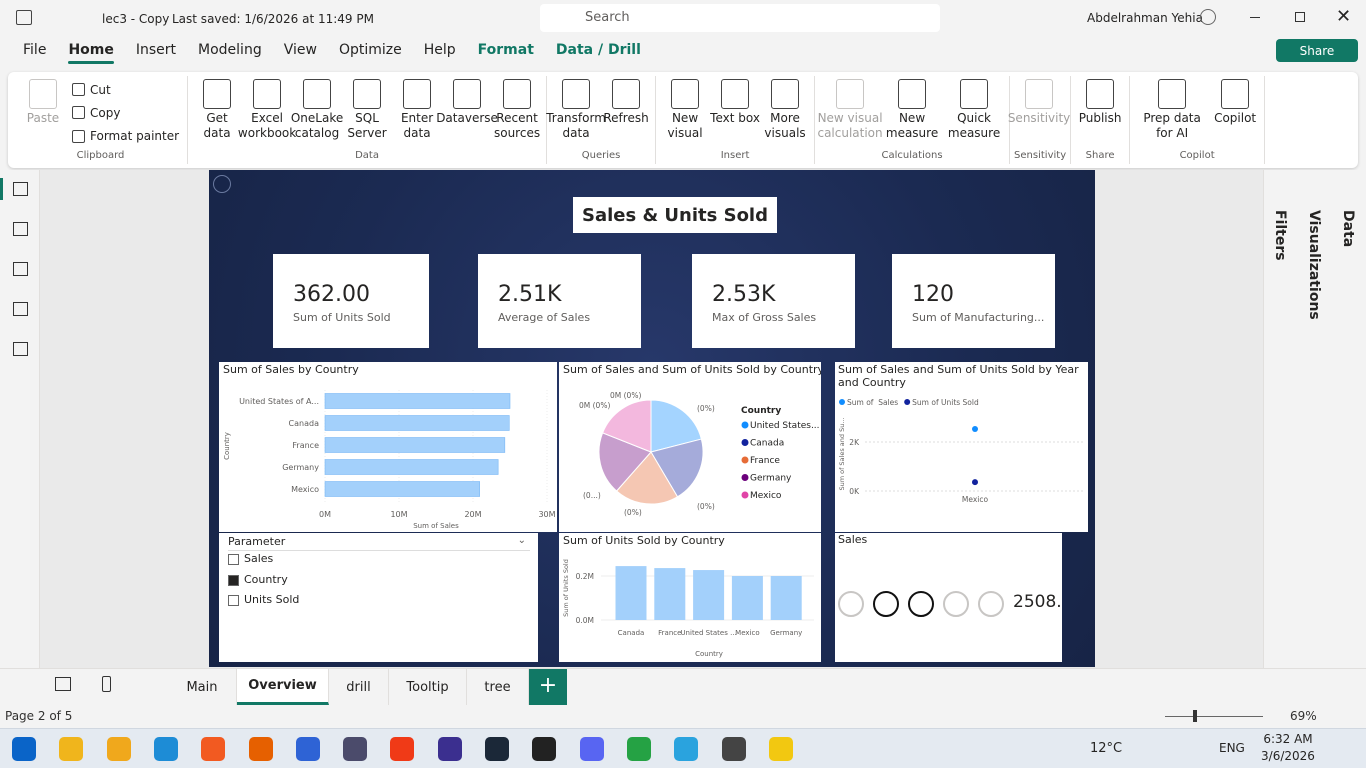 The image size is (1366, 768). I want to click on menu-tab: Insert, so click(156, 50).